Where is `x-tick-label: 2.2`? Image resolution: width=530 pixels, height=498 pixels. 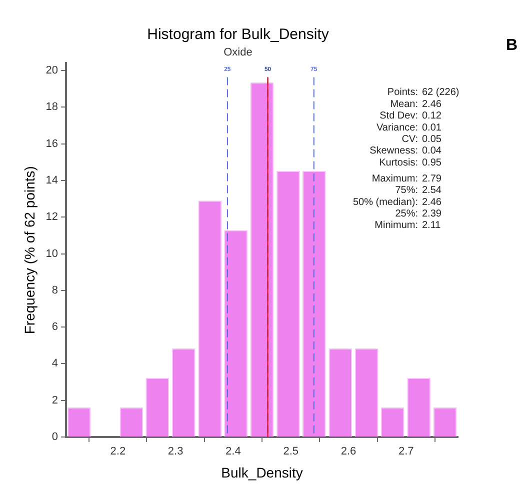 x-tick-label: 2.2 is located at coordinates (118, 452).